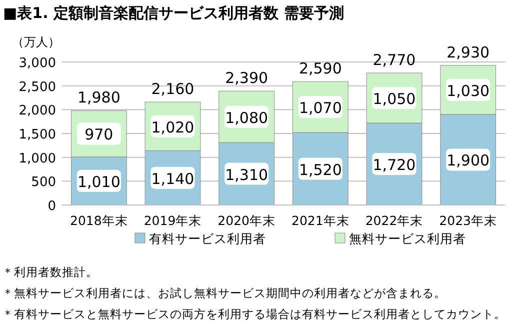 The height and width of the screenshot is (329, 512). Describe the element at coordinates (50, 272) in the screenshot. I see `text: ＊利用者数推計。` at that location.